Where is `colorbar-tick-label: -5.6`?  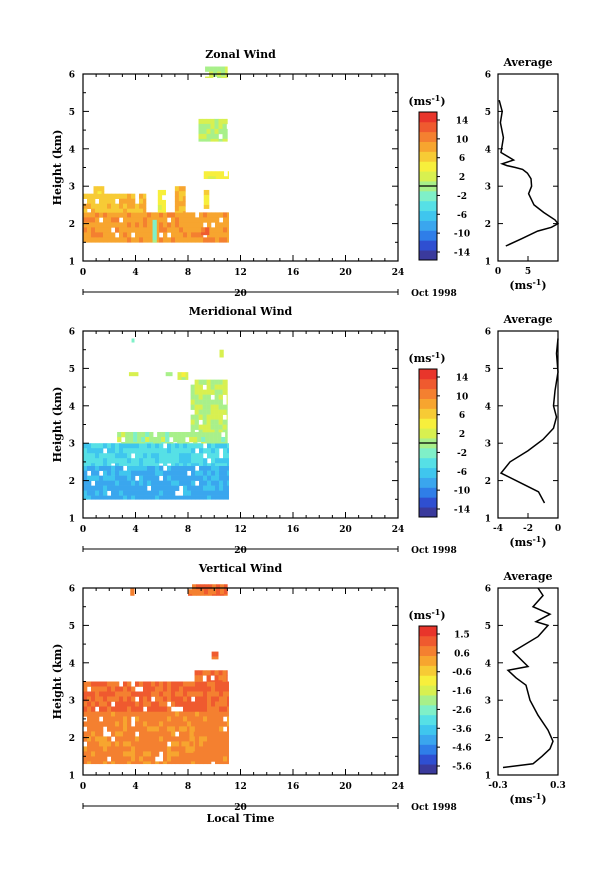
colorbar-tick-label: -5.6 is located at coordinates (461, 768).